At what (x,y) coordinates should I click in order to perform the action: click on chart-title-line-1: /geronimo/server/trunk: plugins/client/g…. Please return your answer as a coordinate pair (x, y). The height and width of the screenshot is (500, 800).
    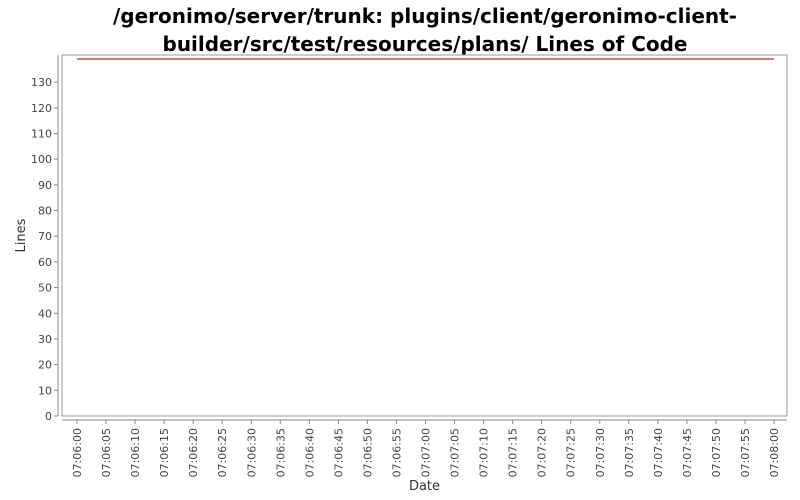
    Looking at the image, I should click on (425, 16).